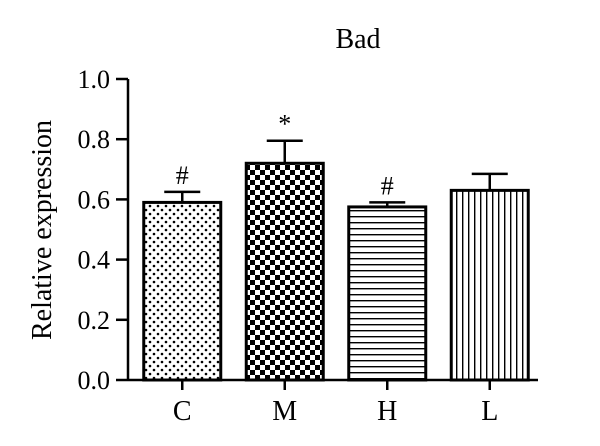  What do you see at coordinates (284, 411) in the screenshot?
I see `x-tick-label: M` at bounding box center [284, 411].